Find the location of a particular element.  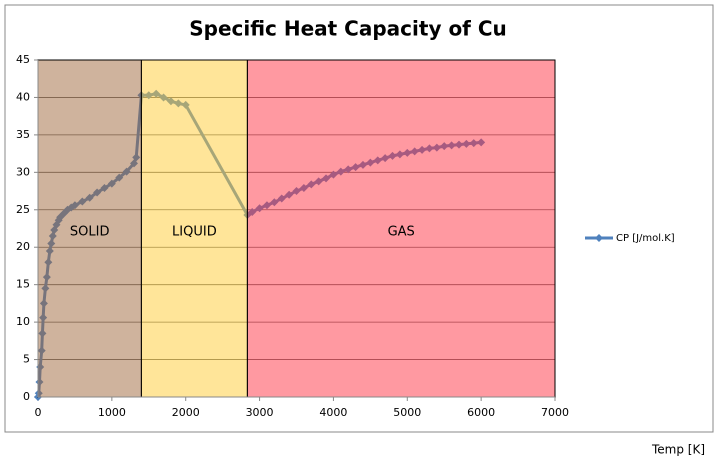

x-tick-label: 7000 is located at coordinates (555, 412).